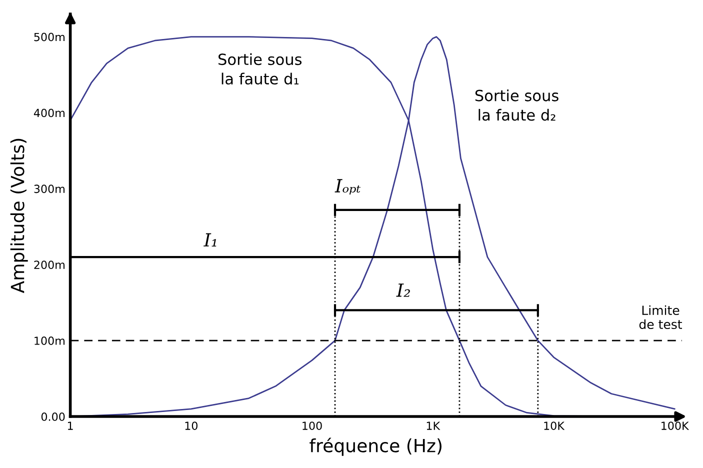 This screenshot has height=468, width=703. Describe the element at coordinates (347, 186) in the screenshot. I see `annotation: Iₒₚₜ` at that location.